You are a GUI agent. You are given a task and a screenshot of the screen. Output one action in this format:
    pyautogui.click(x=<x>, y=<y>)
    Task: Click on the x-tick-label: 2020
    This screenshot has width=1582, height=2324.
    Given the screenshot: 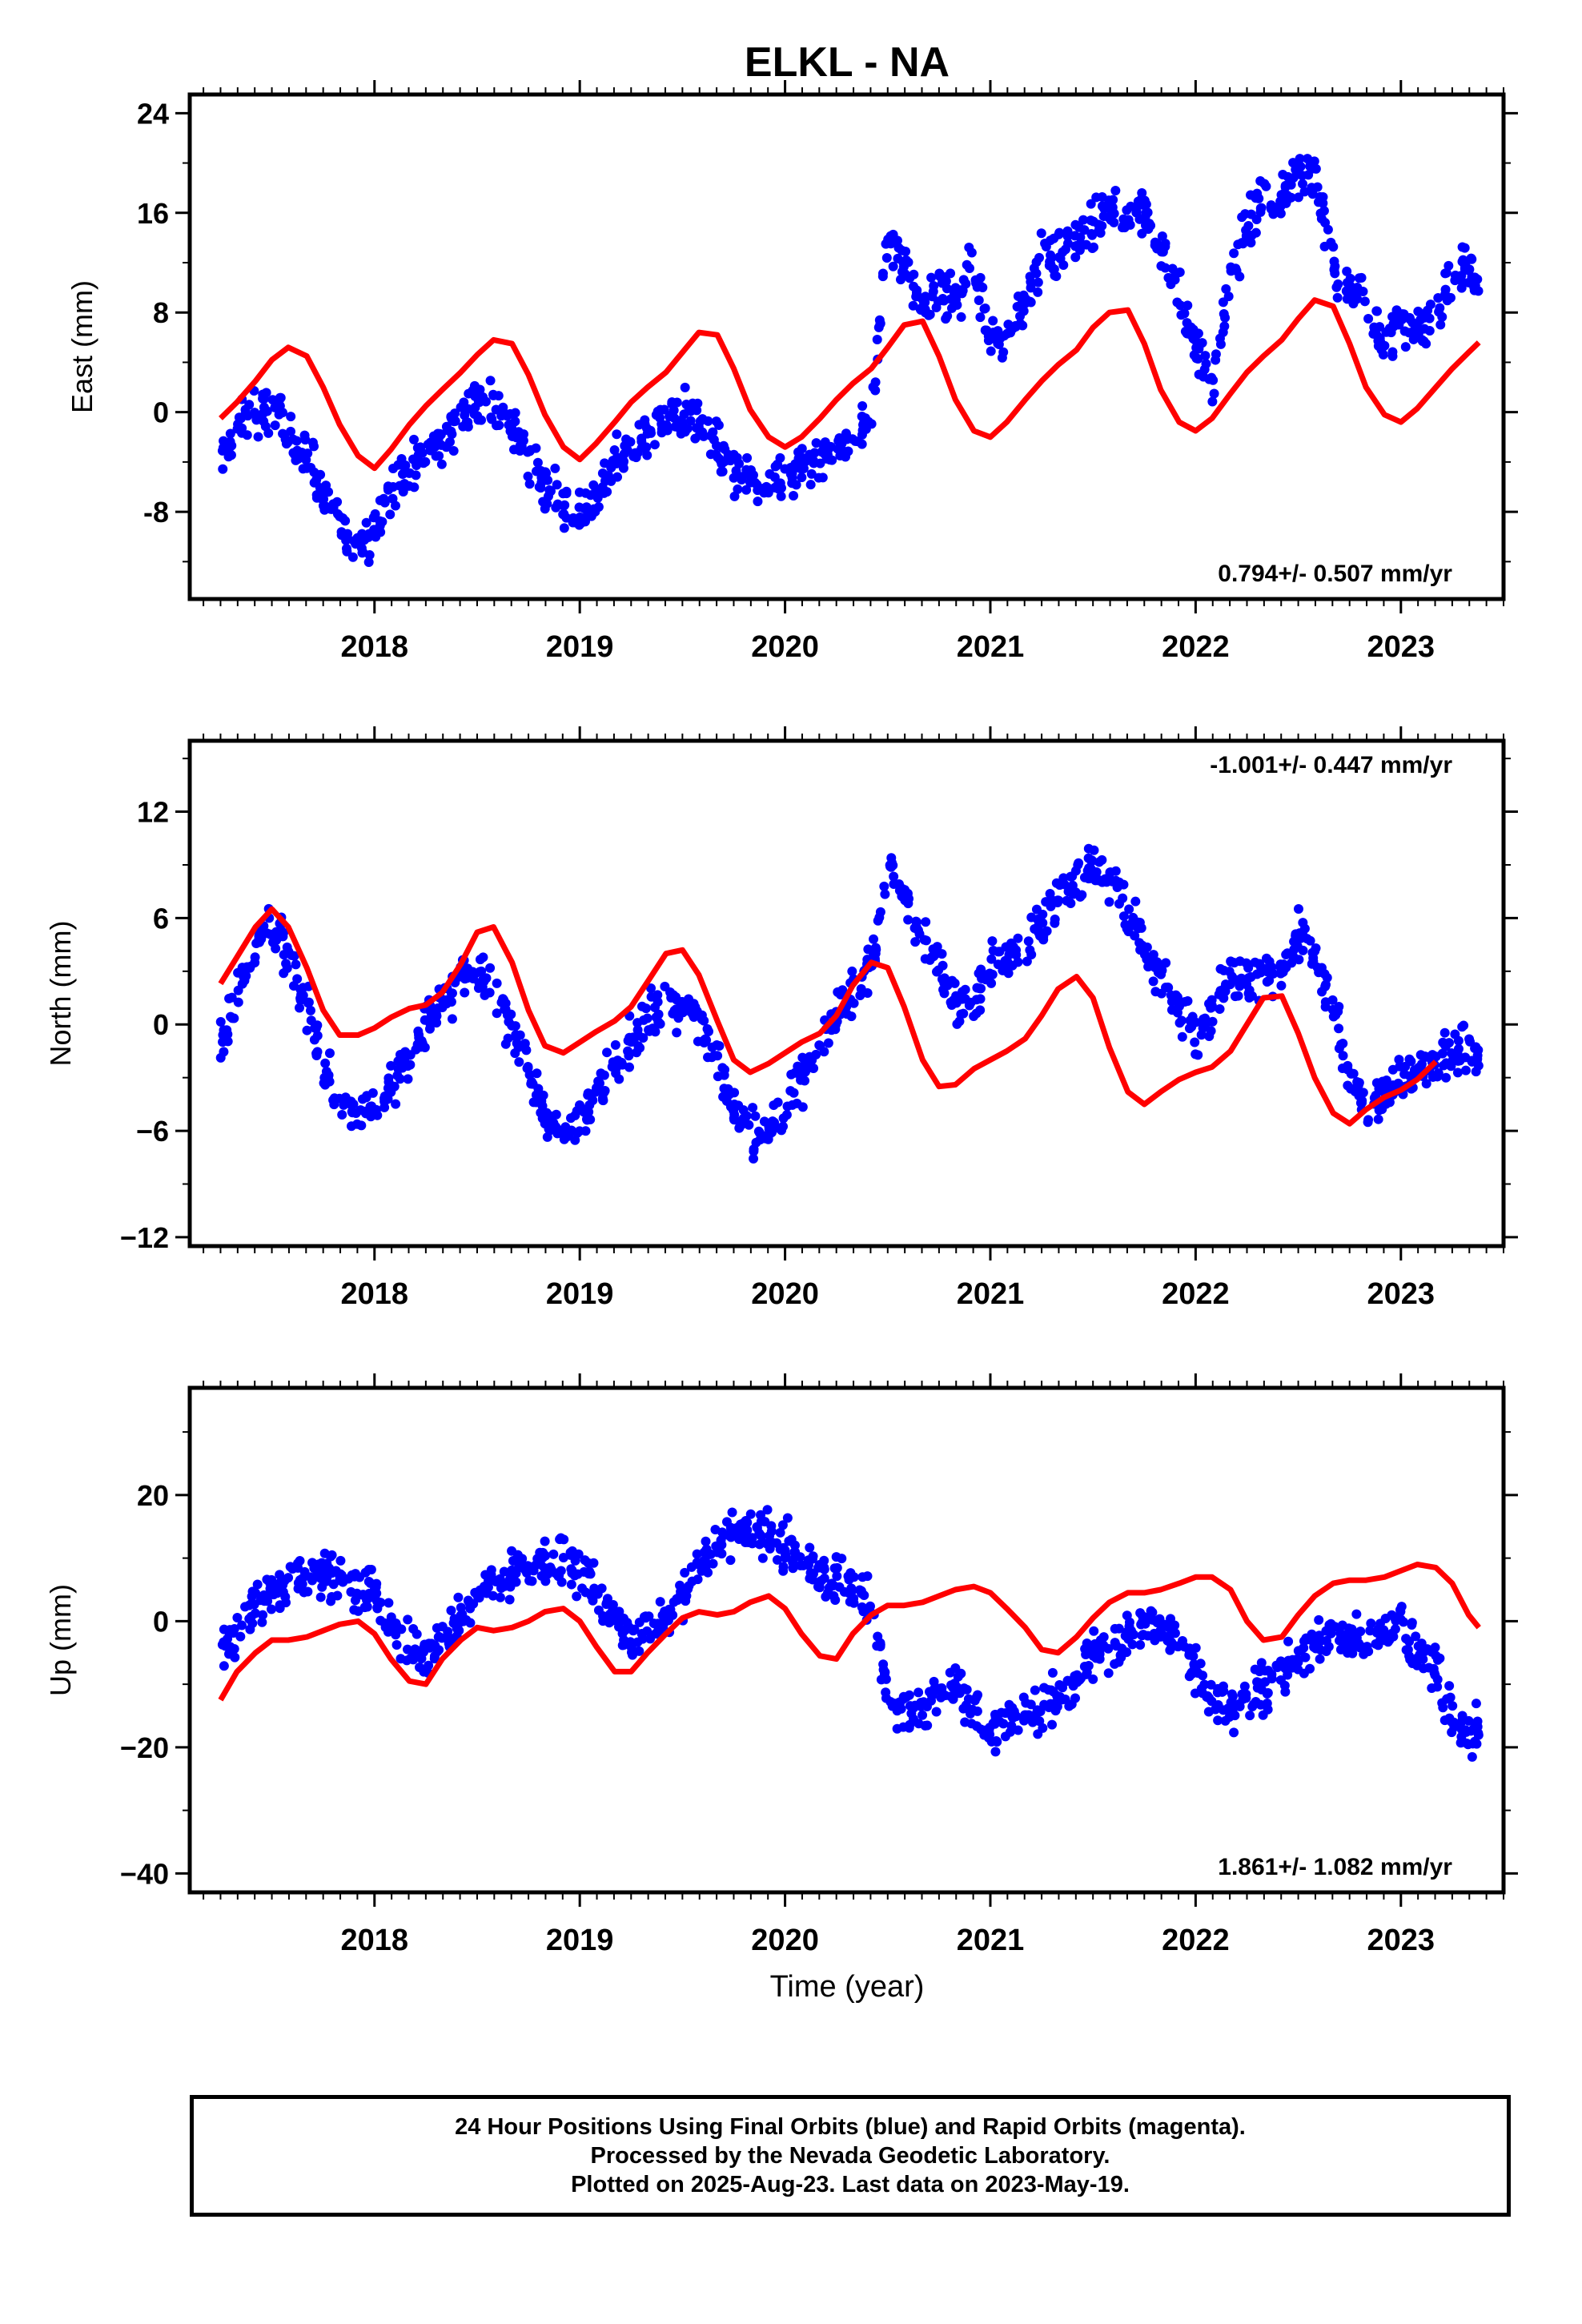 What is the action you would take?
    pyautogui.click(x=785, y=647)
    